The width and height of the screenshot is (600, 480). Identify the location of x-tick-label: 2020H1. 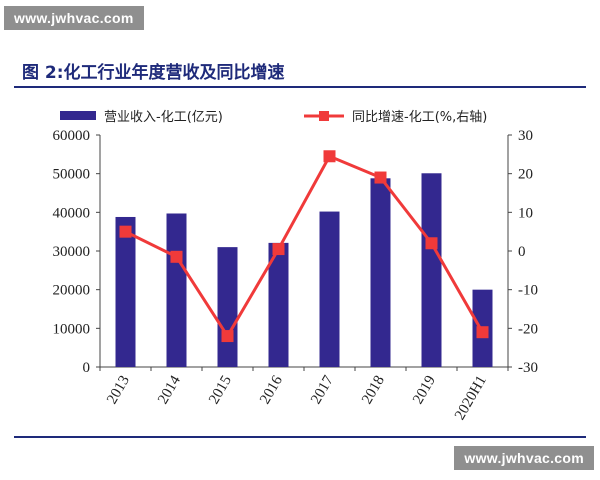
(471, 398).